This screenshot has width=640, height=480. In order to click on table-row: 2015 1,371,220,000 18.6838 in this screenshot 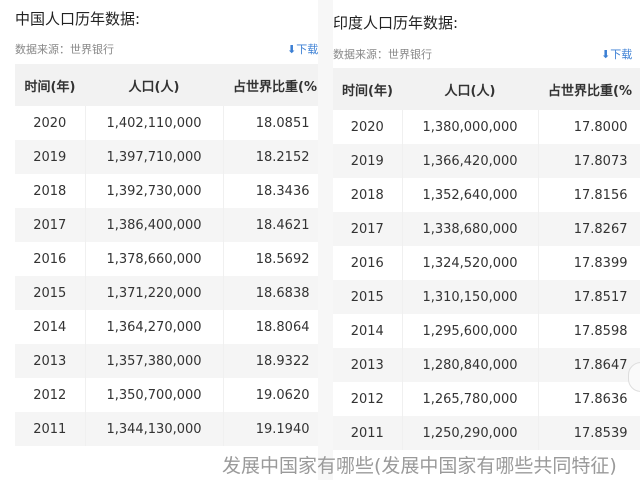, I will do `click(166, 293)`.